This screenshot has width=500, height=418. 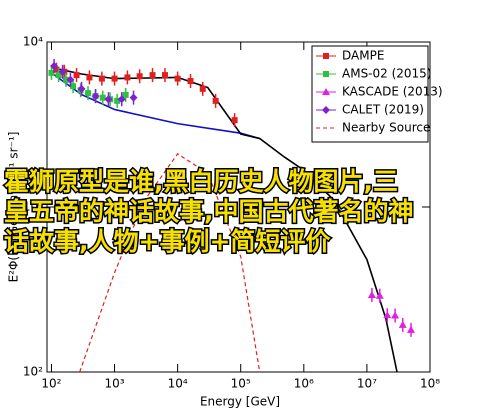 What do you see at coordinates (241, 384) in the screenshot?
I see `x-tick-label: 10⁵` at bounding box center [241, 384].